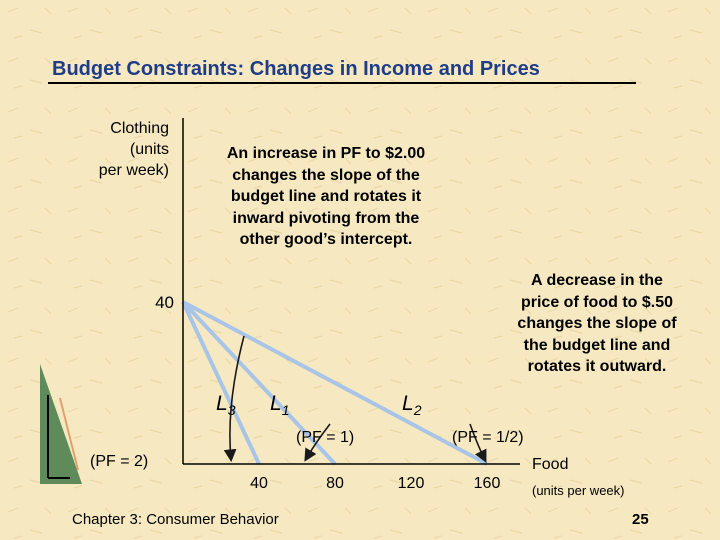 The width and height of the screenshot is (720, 540). Describe the element at coordinates (411, 483) in the screenshot. I see `x-tick-label: 120` at that location.